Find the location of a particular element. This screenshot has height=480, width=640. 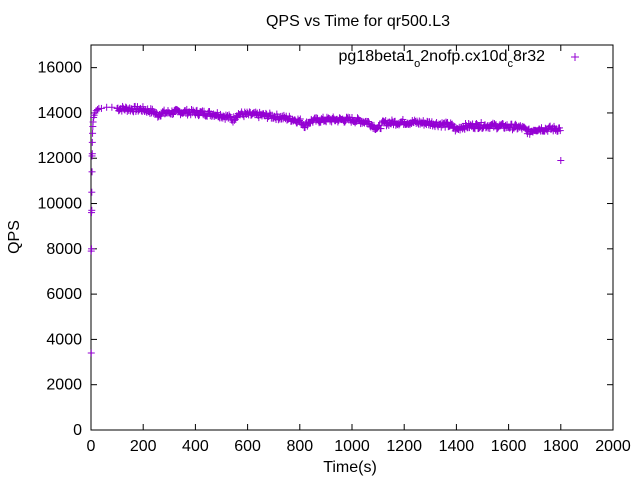

legend-label-part-5: 8r32 is located at coordinates (529, 56).